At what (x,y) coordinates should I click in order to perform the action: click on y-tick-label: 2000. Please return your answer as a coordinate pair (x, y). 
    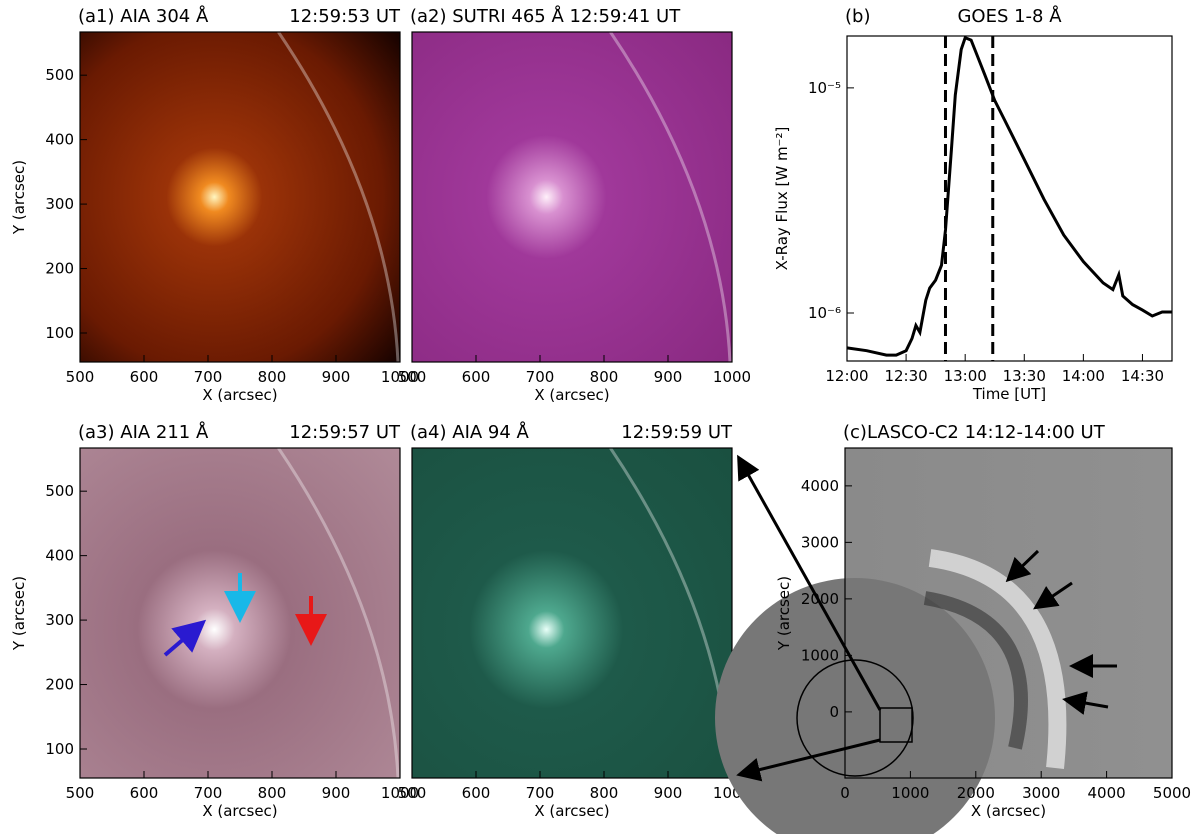
    Looking at the image, I should click on (820, 599).